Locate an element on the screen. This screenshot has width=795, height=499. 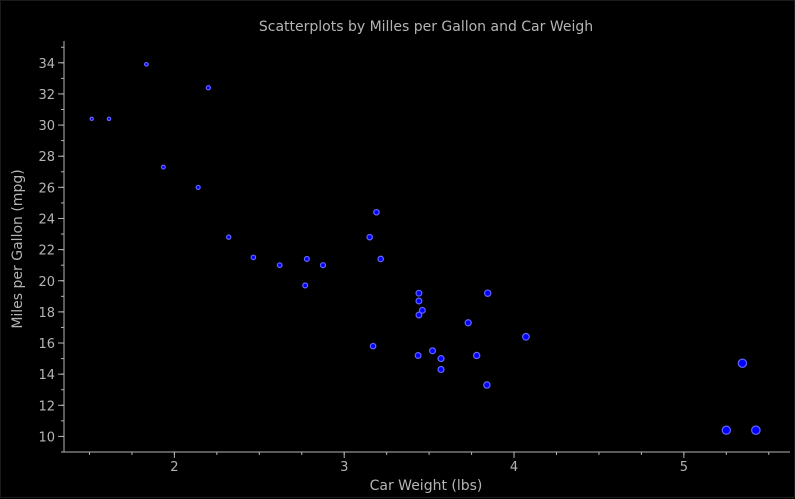
x-tick-label: 2 is located at coordinates (174, 467).